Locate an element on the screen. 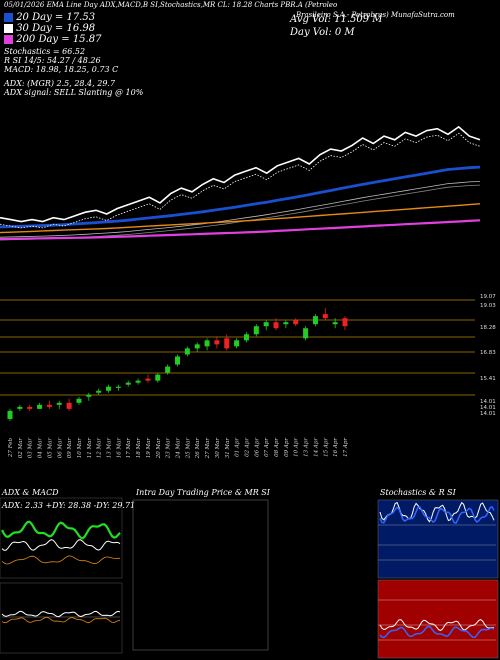  y-tick-label-6: 14.01 is located at coordinates (488, 408).